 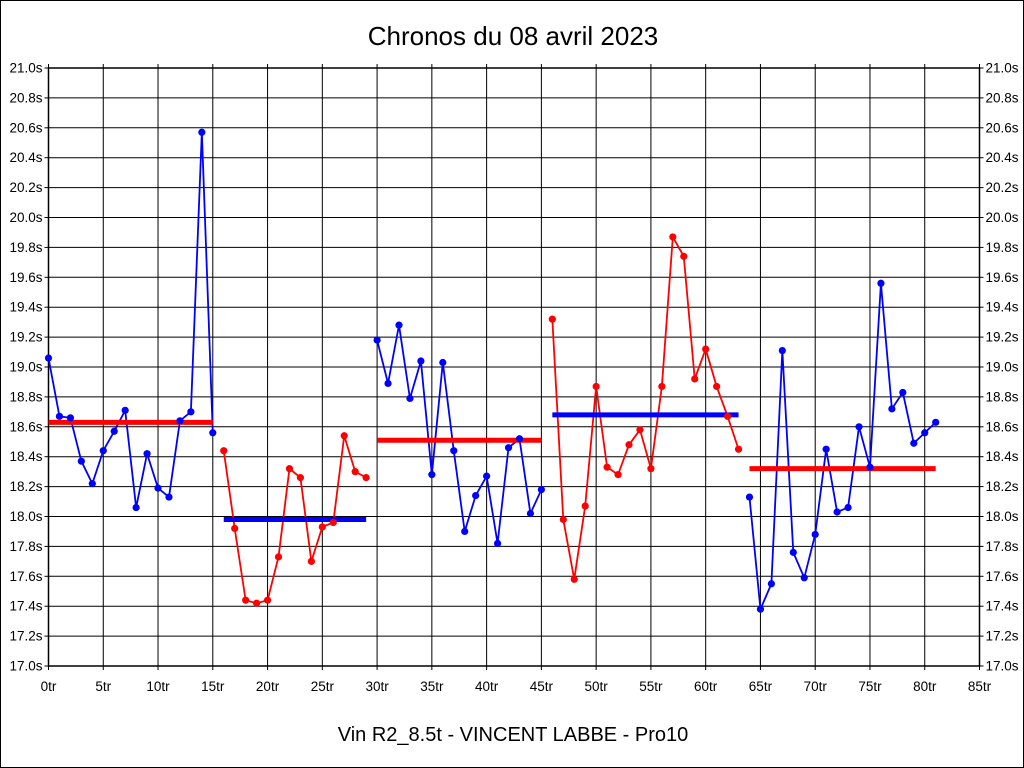 I want to click on x-axis-label: 70tr, so click(x=816, y=686).